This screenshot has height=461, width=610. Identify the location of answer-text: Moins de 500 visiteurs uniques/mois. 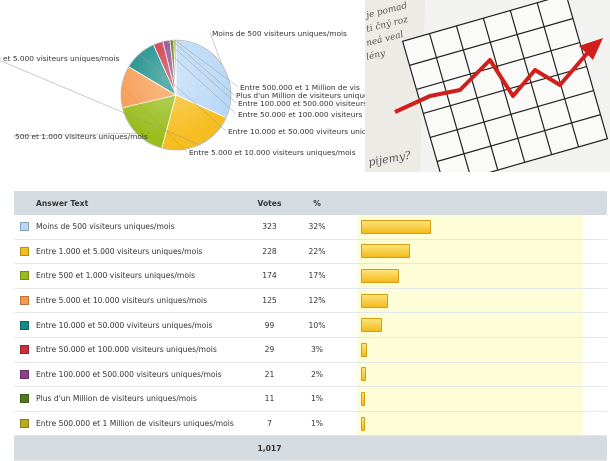
(141, 227).